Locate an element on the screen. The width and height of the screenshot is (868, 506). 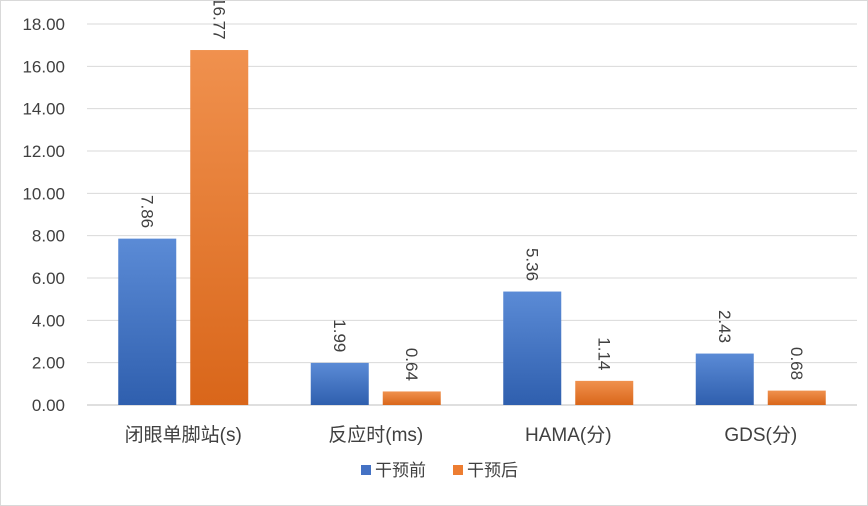
legend-label: 干预后 is located at coordinates (492, 470).